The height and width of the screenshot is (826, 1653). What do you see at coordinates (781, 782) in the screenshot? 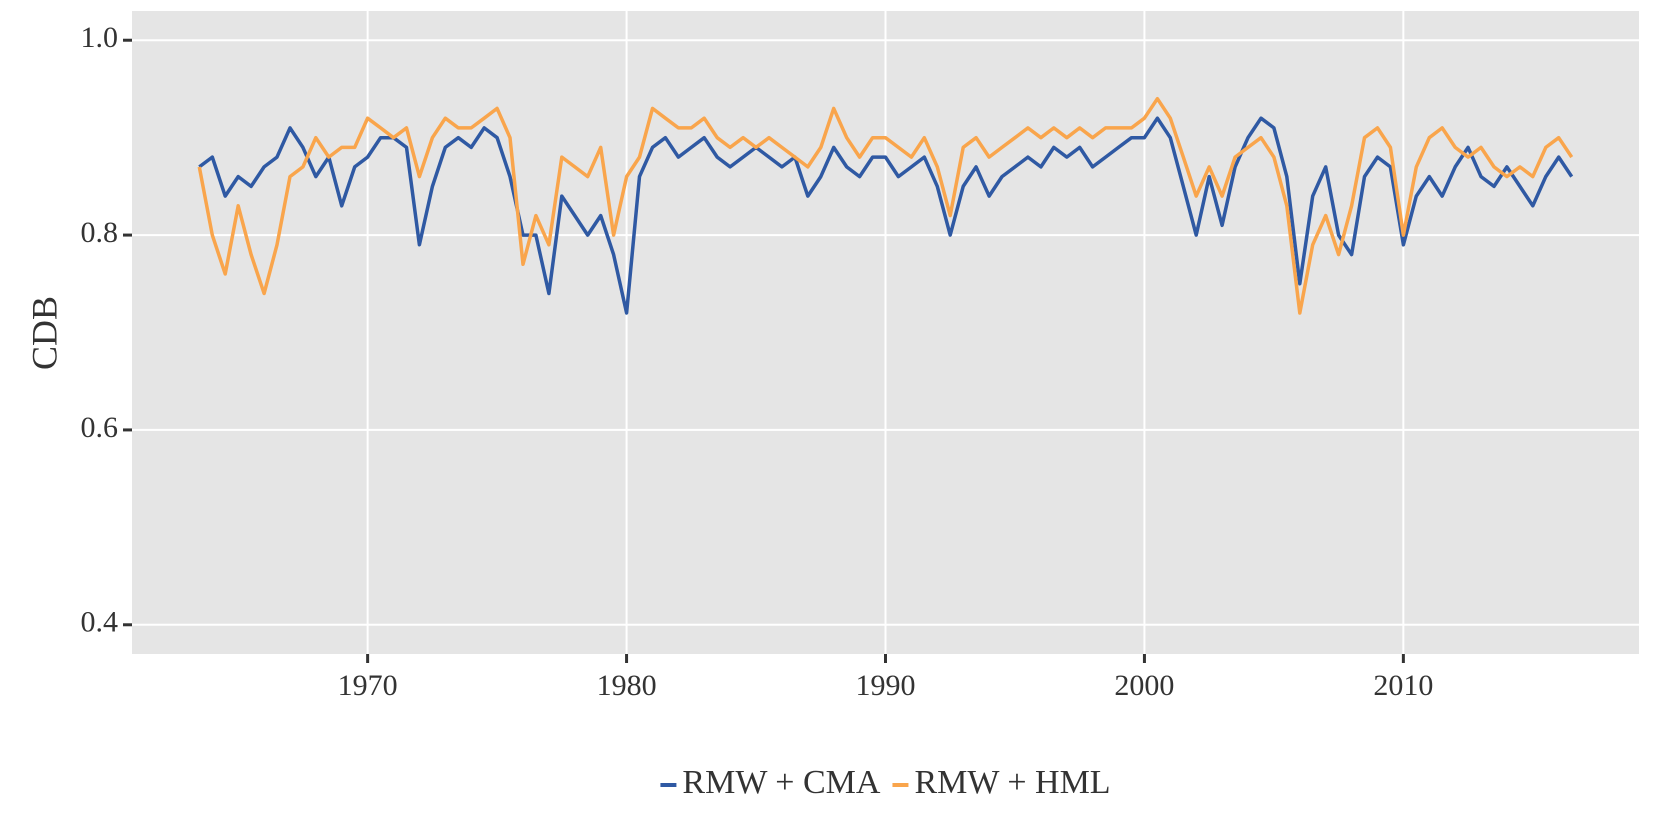
I see `legend-label: RMW + CMA` at bounding box center [781, 782].